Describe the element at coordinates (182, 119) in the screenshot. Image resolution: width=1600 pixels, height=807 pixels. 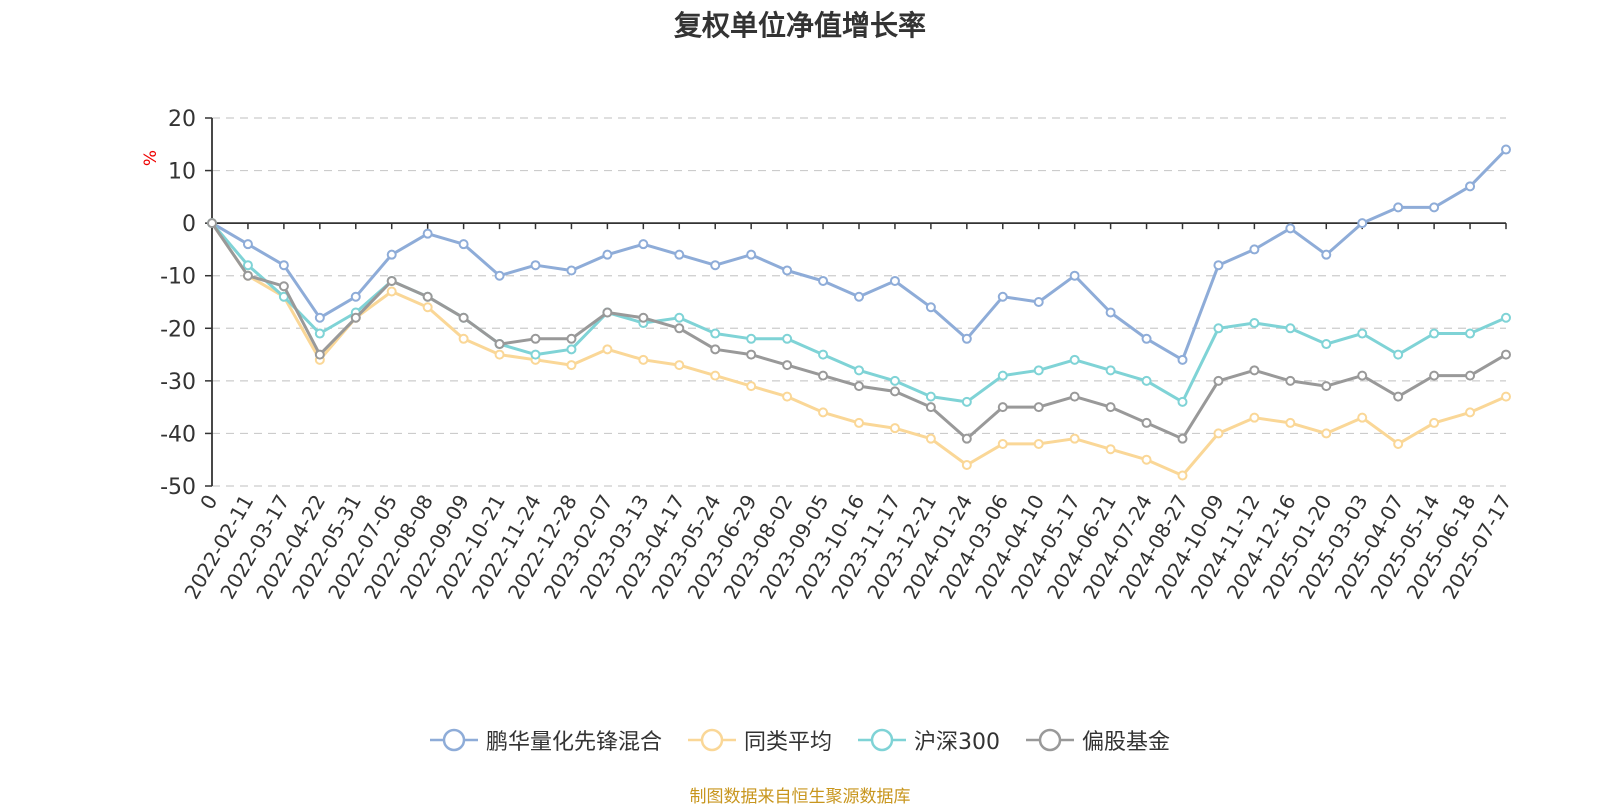
I see `y-tick-label: 20` at that location.